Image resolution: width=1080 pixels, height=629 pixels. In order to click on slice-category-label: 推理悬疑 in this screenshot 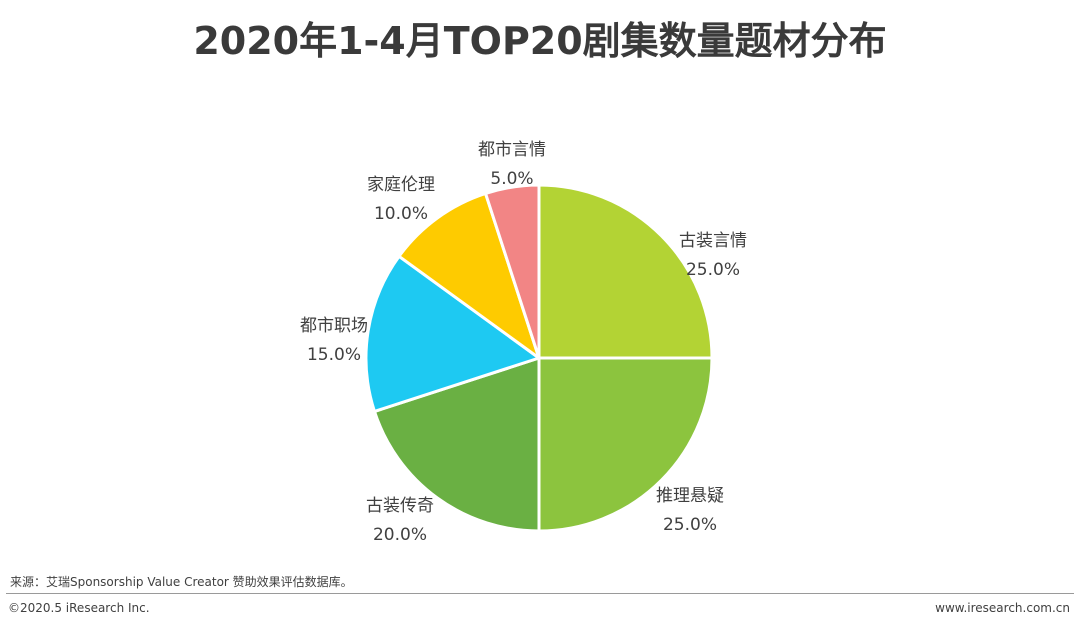, I will do `click(690, 496)`.